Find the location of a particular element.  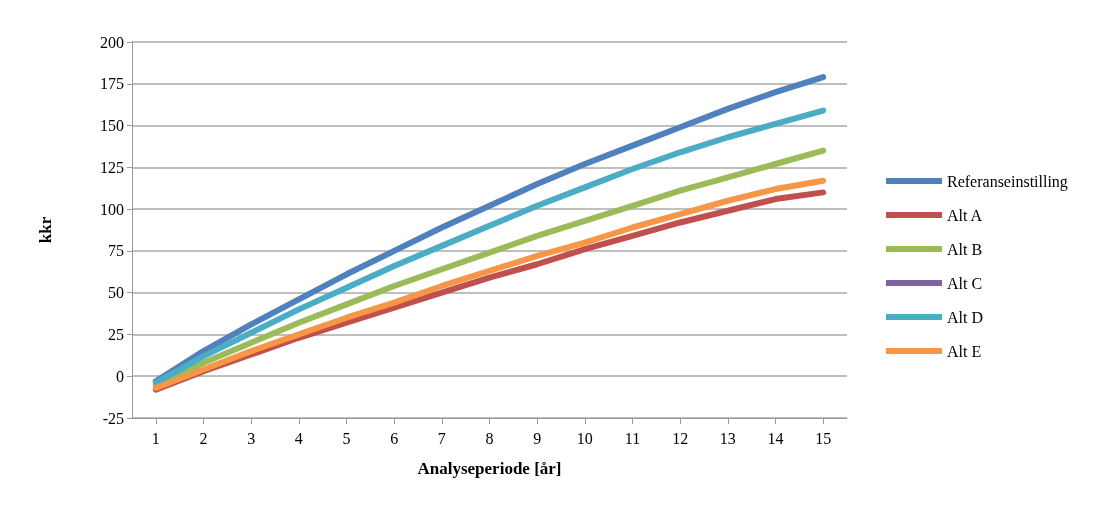

x-tick-label: 8 is located at coordinates (489, 438).